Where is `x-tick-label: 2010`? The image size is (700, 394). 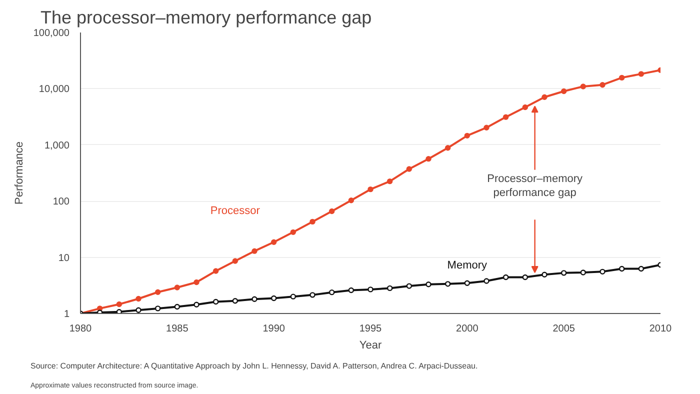
x-tick-label: 2010 is located at coordinates (660, 329).